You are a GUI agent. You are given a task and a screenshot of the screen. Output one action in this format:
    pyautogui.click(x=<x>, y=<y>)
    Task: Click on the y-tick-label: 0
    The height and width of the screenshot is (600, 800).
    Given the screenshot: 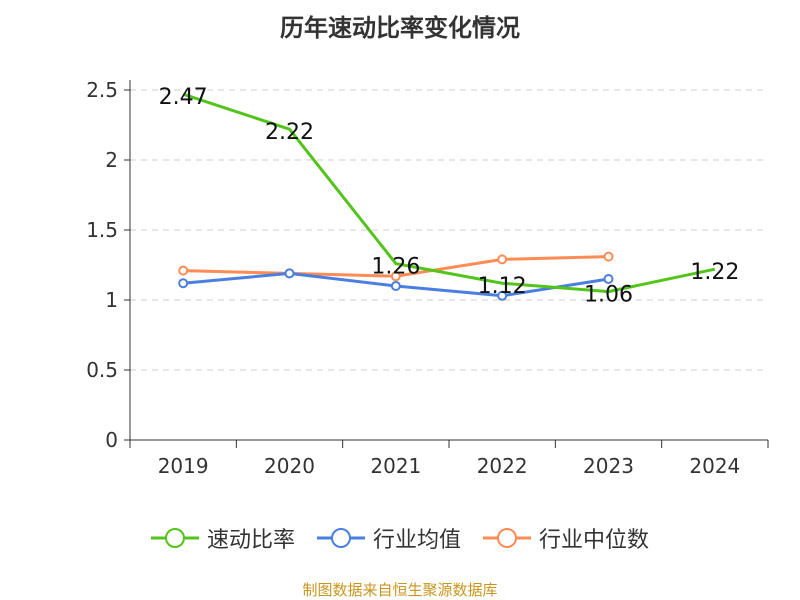 What is the action you would take?
    pyautogui.click(x=111, y=440)
    